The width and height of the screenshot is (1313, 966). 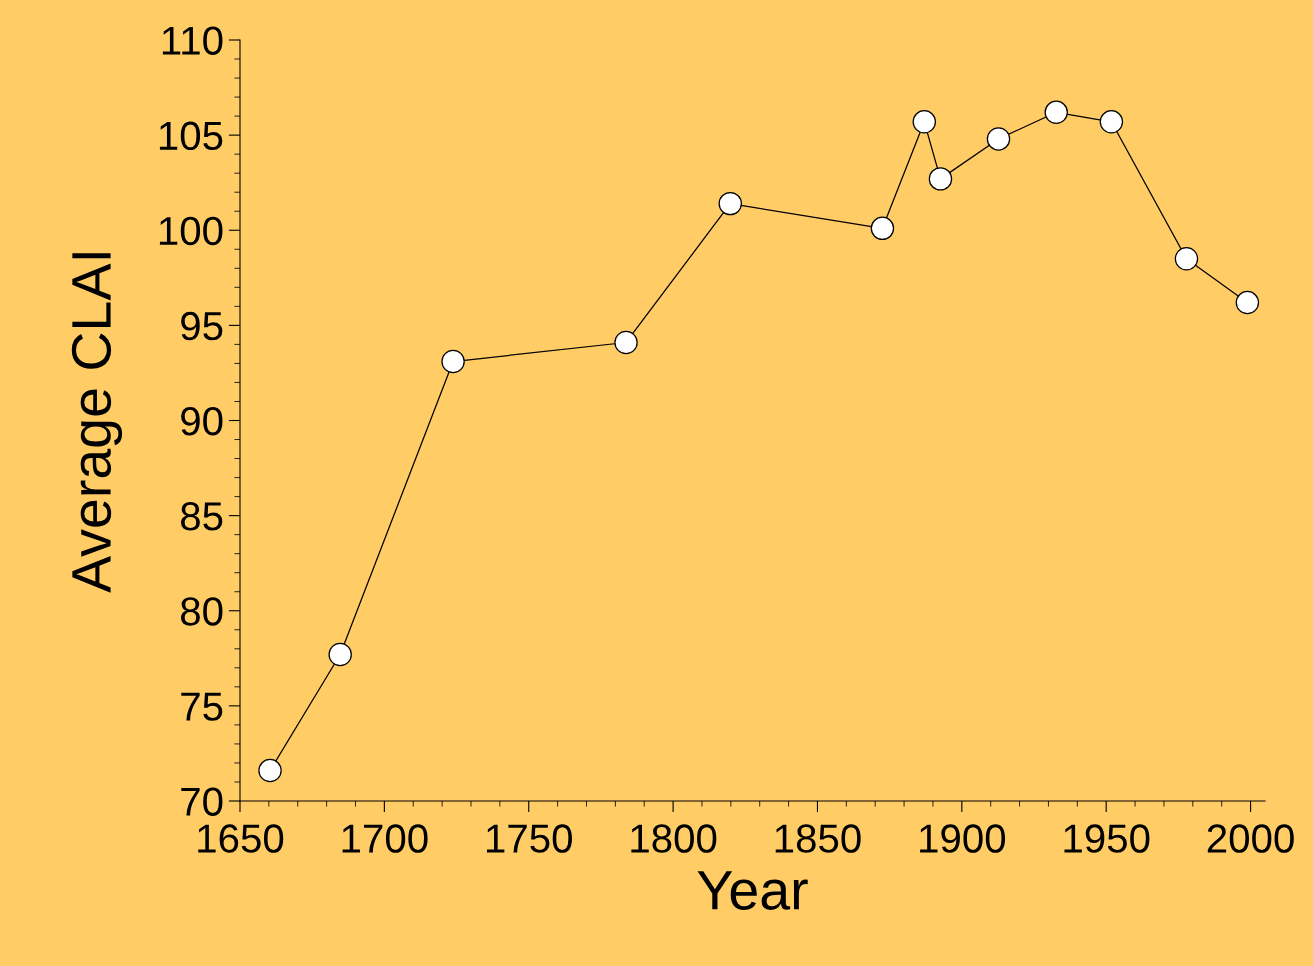 What do you see at coordinates (752, 890) in the screenshot?
I see `x-axis-title: Year` at bounding box center [752, 890].